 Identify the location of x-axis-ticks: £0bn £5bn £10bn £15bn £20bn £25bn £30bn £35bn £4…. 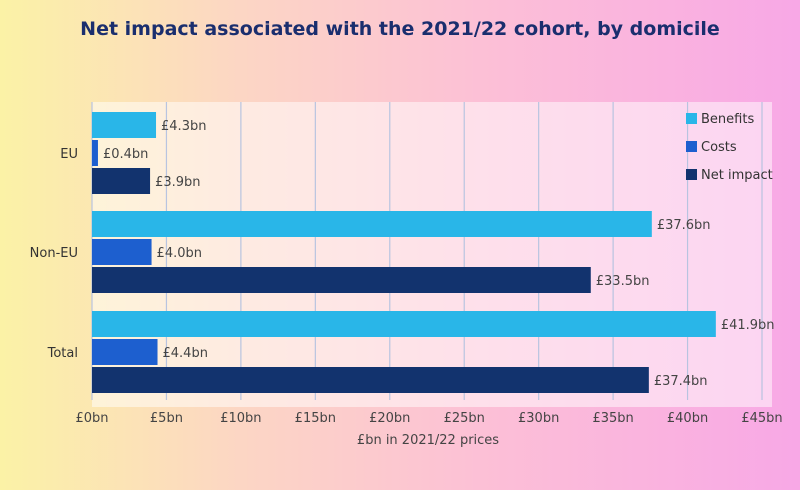
(428, 418).